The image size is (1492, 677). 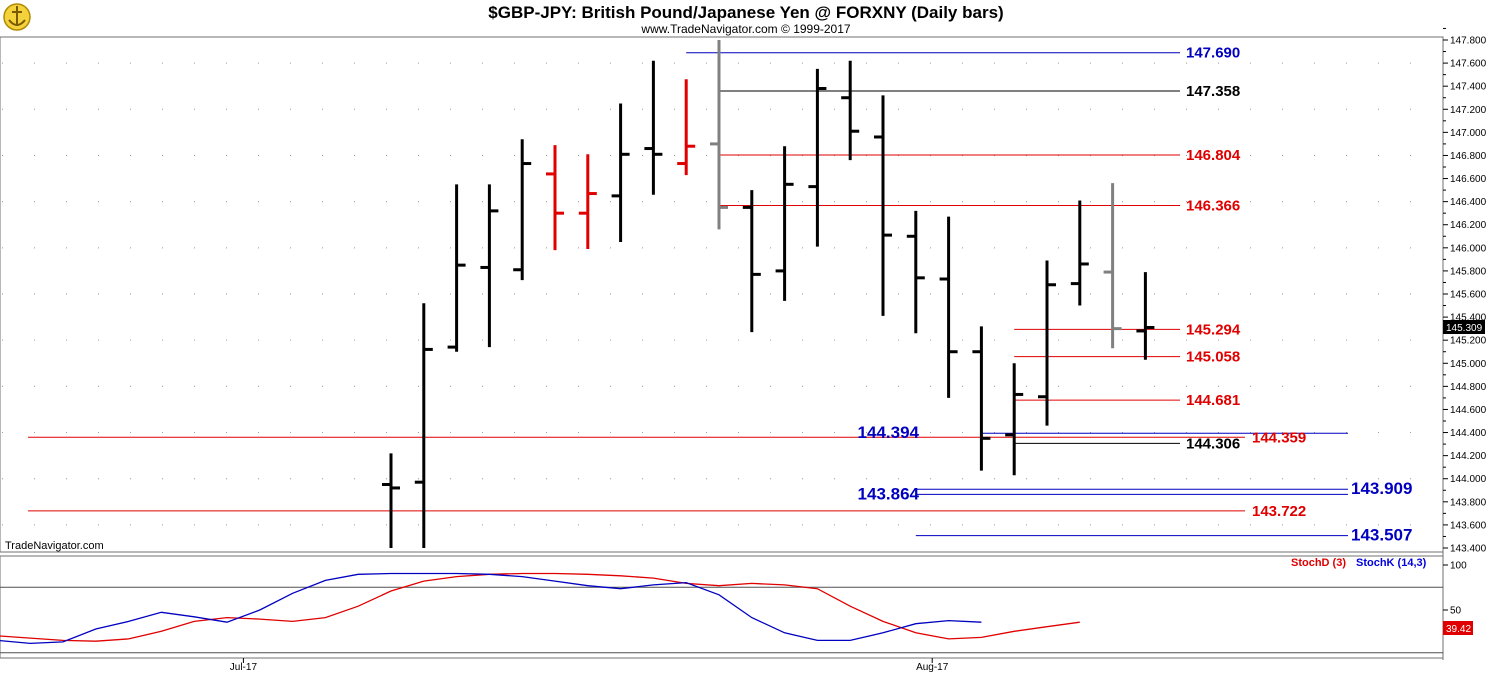 I want to click on last-price-badge, so click(x=1464, y=327).